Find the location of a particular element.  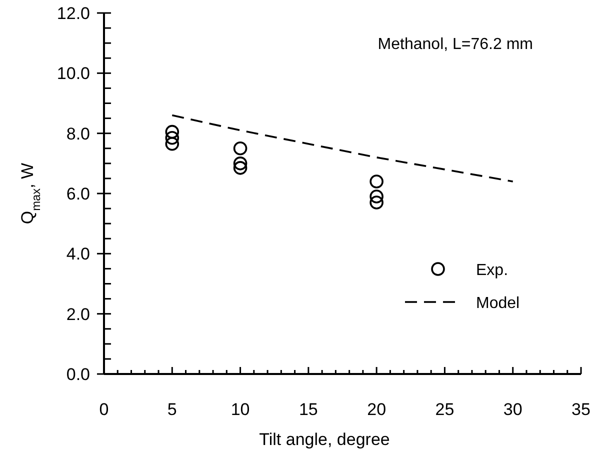

y-tick-label: 10.0 is located at coordinates (73, 74).